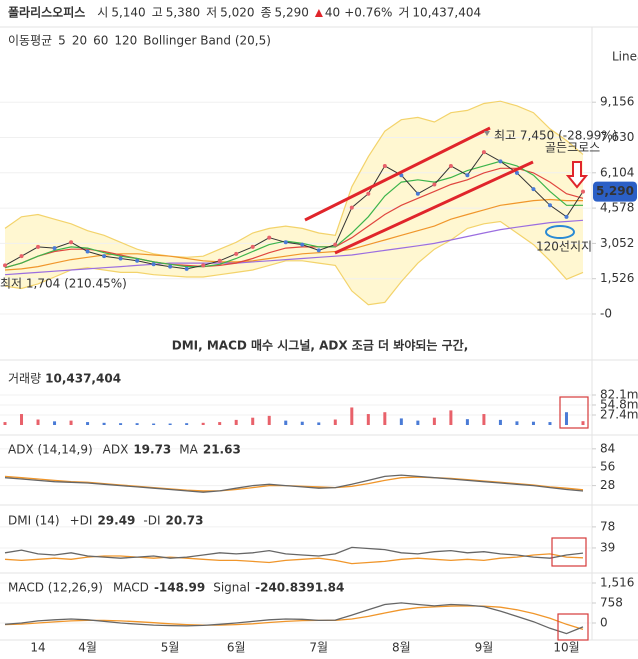 The height and width of the screenshot is (659, 638). What do you see at coordinates (151, 521) in the screenshot?
I see `legend-entry: -DI` at bounding box center [151, 521].